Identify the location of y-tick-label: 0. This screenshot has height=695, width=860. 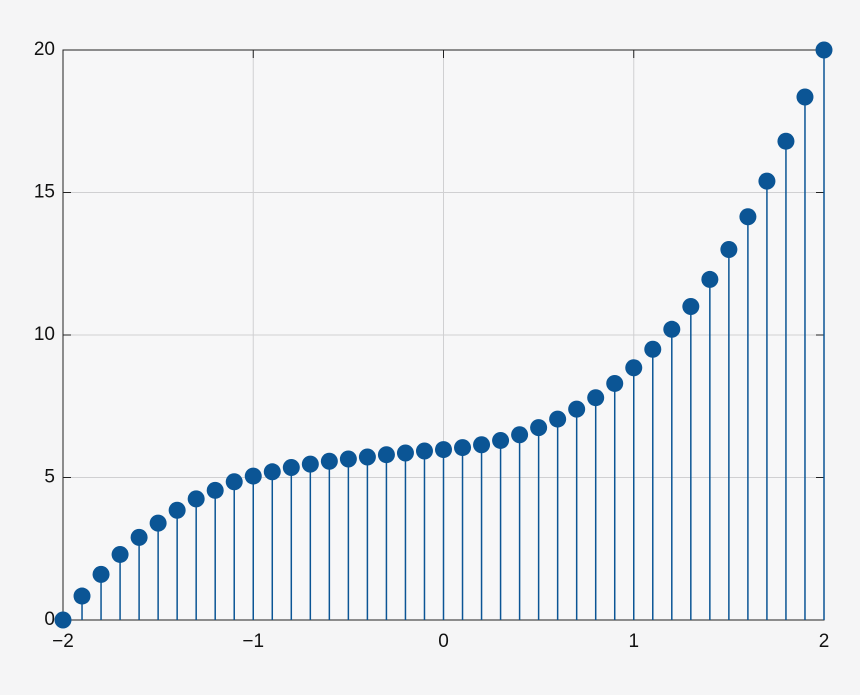
(49, 619).